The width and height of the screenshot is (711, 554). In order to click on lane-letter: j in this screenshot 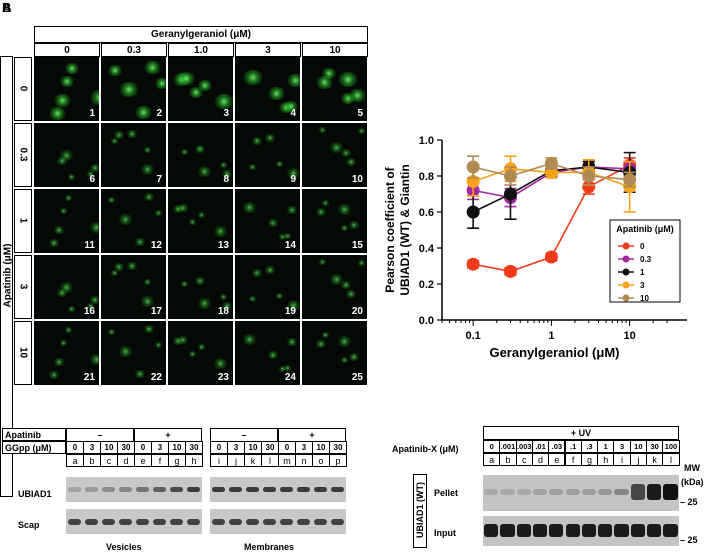, I will do `click(236, 460)`.